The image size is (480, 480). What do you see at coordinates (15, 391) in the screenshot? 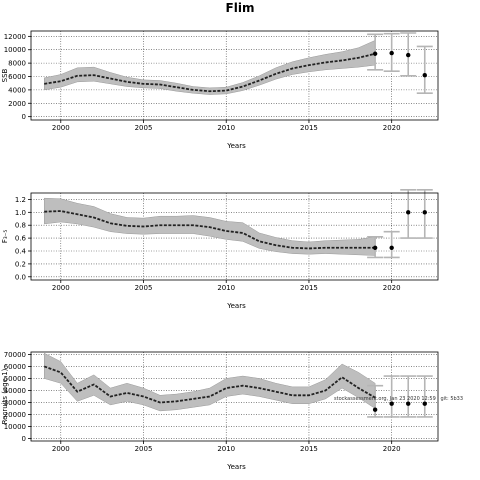
I see `y-tick-label: 40000` at bounding box center [15, 391].